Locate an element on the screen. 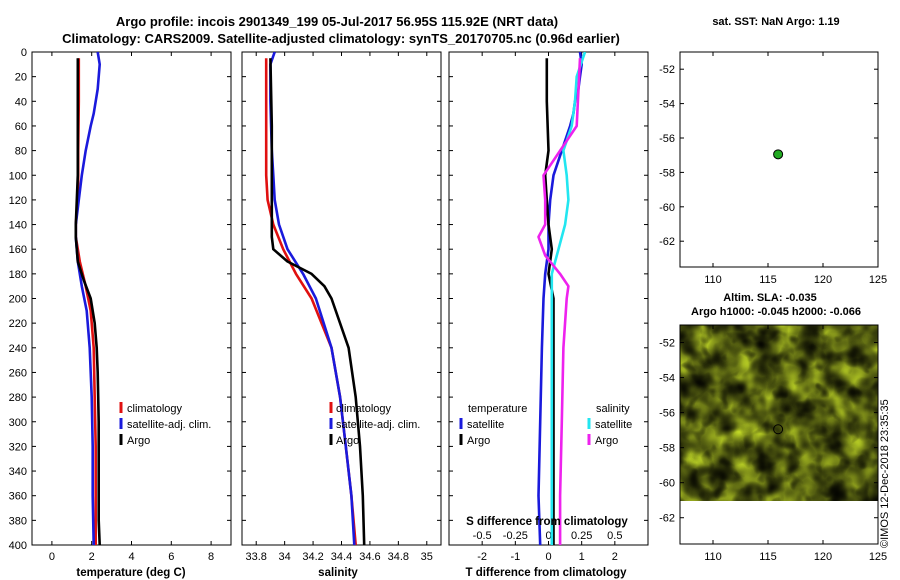 The width and height of the screenshot is (900, 580). sla_map-ytick-label--60: -60 is located at coordinates (667, 484).